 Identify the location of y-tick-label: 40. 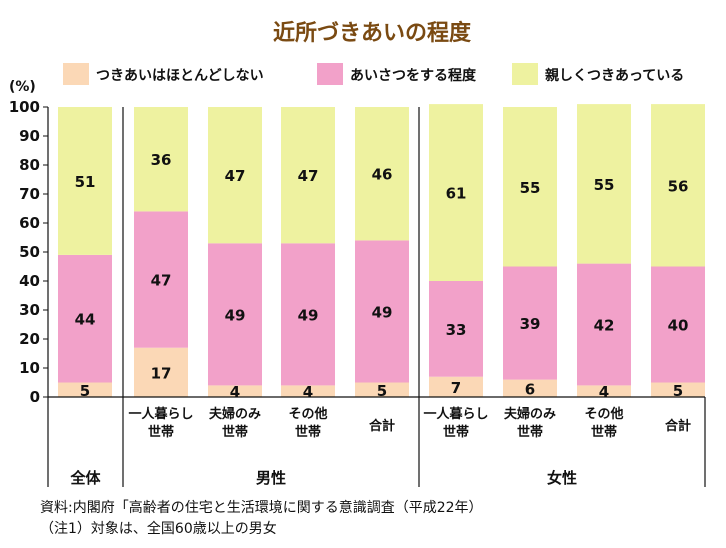
(29, 281).